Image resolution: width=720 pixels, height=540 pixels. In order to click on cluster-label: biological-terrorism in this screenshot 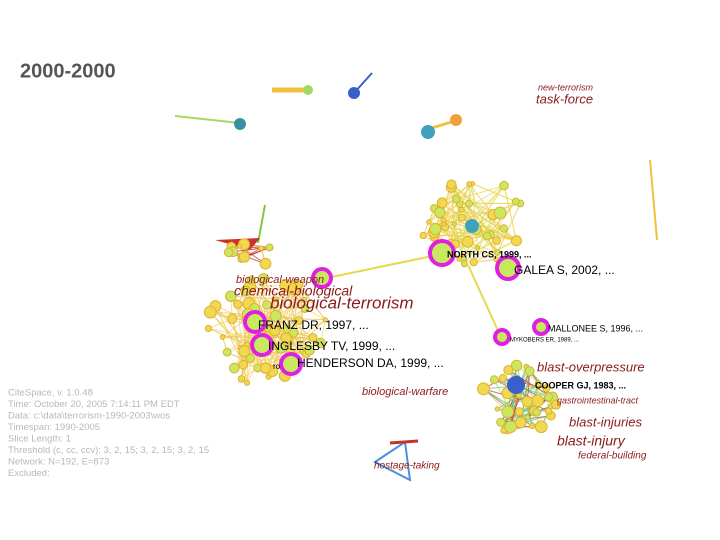, I will do `click(342, 302)`.